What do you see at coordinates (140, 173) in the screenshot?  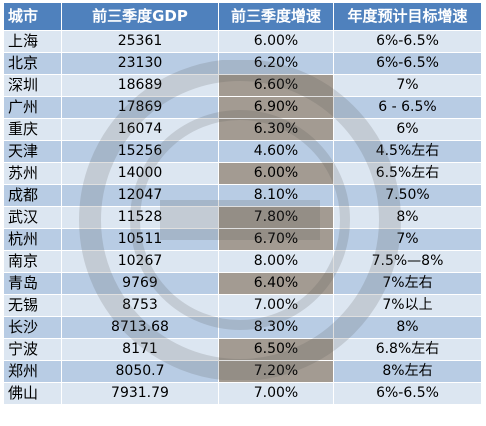 I see `gdp-cell: 14000` at bounding box center [140, 173].